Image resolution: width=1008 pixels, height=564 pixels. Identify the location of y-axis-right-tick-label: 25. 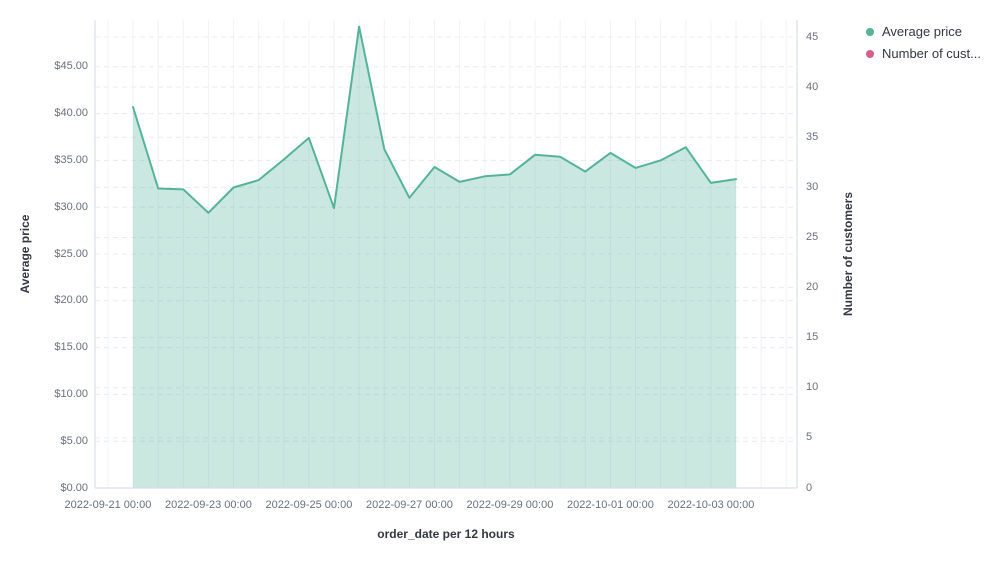
(812, 236).